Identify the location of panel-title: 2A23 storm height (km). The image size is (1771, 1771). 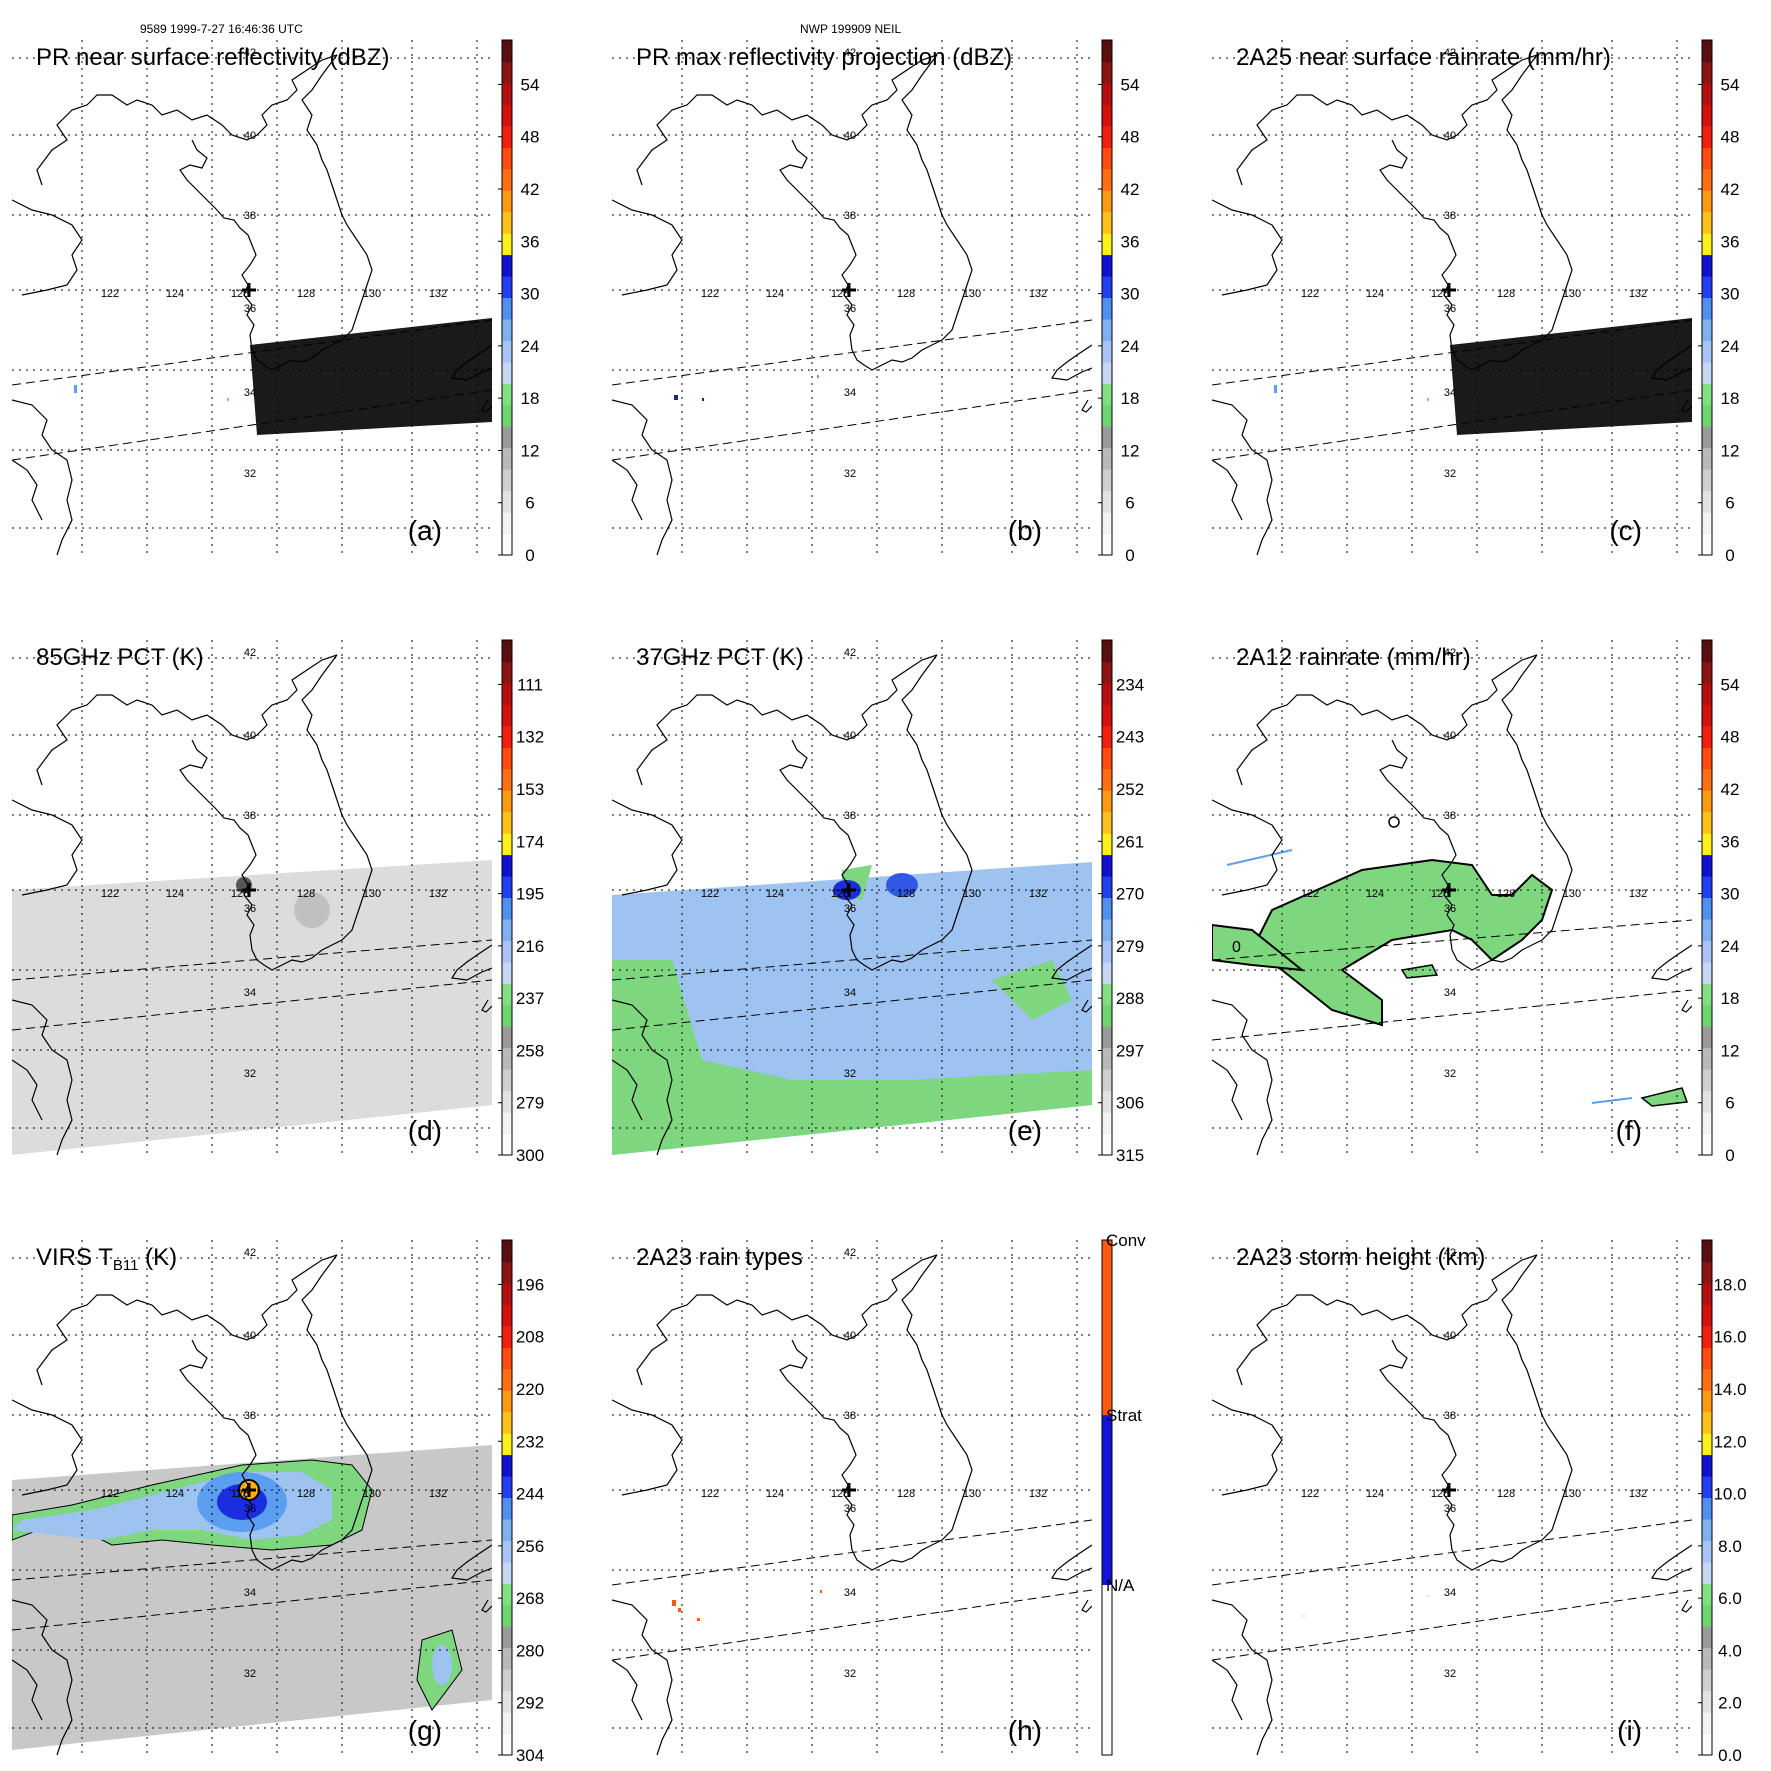
(1360, 1257).